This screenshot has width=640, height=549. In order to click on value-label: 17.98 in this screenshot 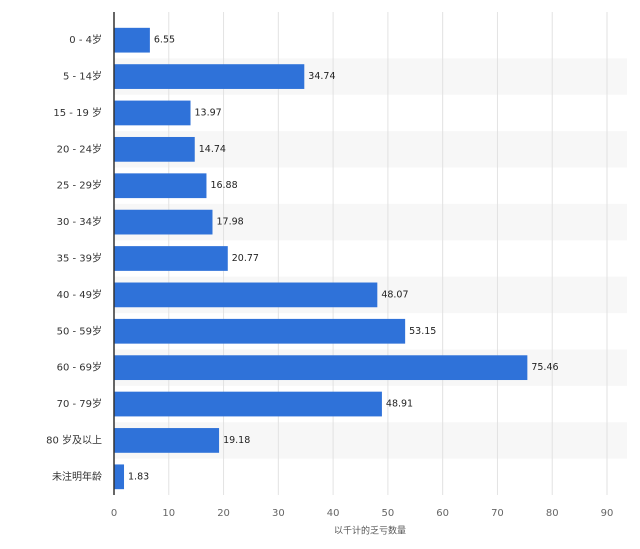, I will do `click(229, 222)`.